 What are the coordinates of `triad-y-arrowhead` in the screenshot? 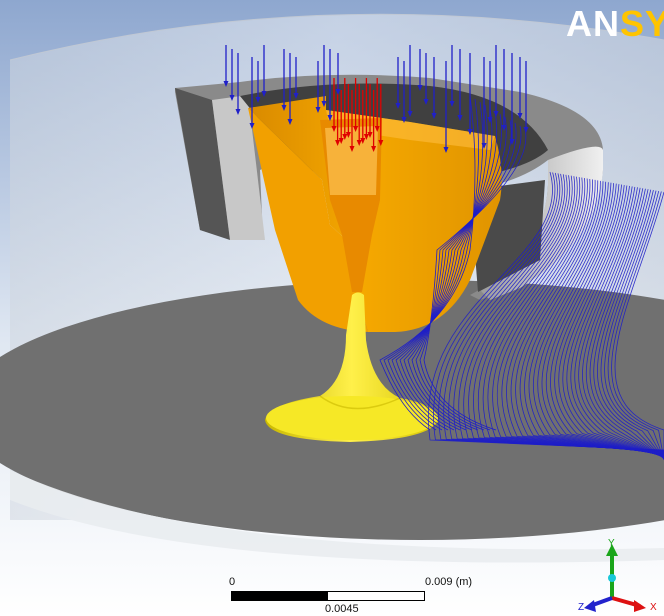 It's located at (612, 550).